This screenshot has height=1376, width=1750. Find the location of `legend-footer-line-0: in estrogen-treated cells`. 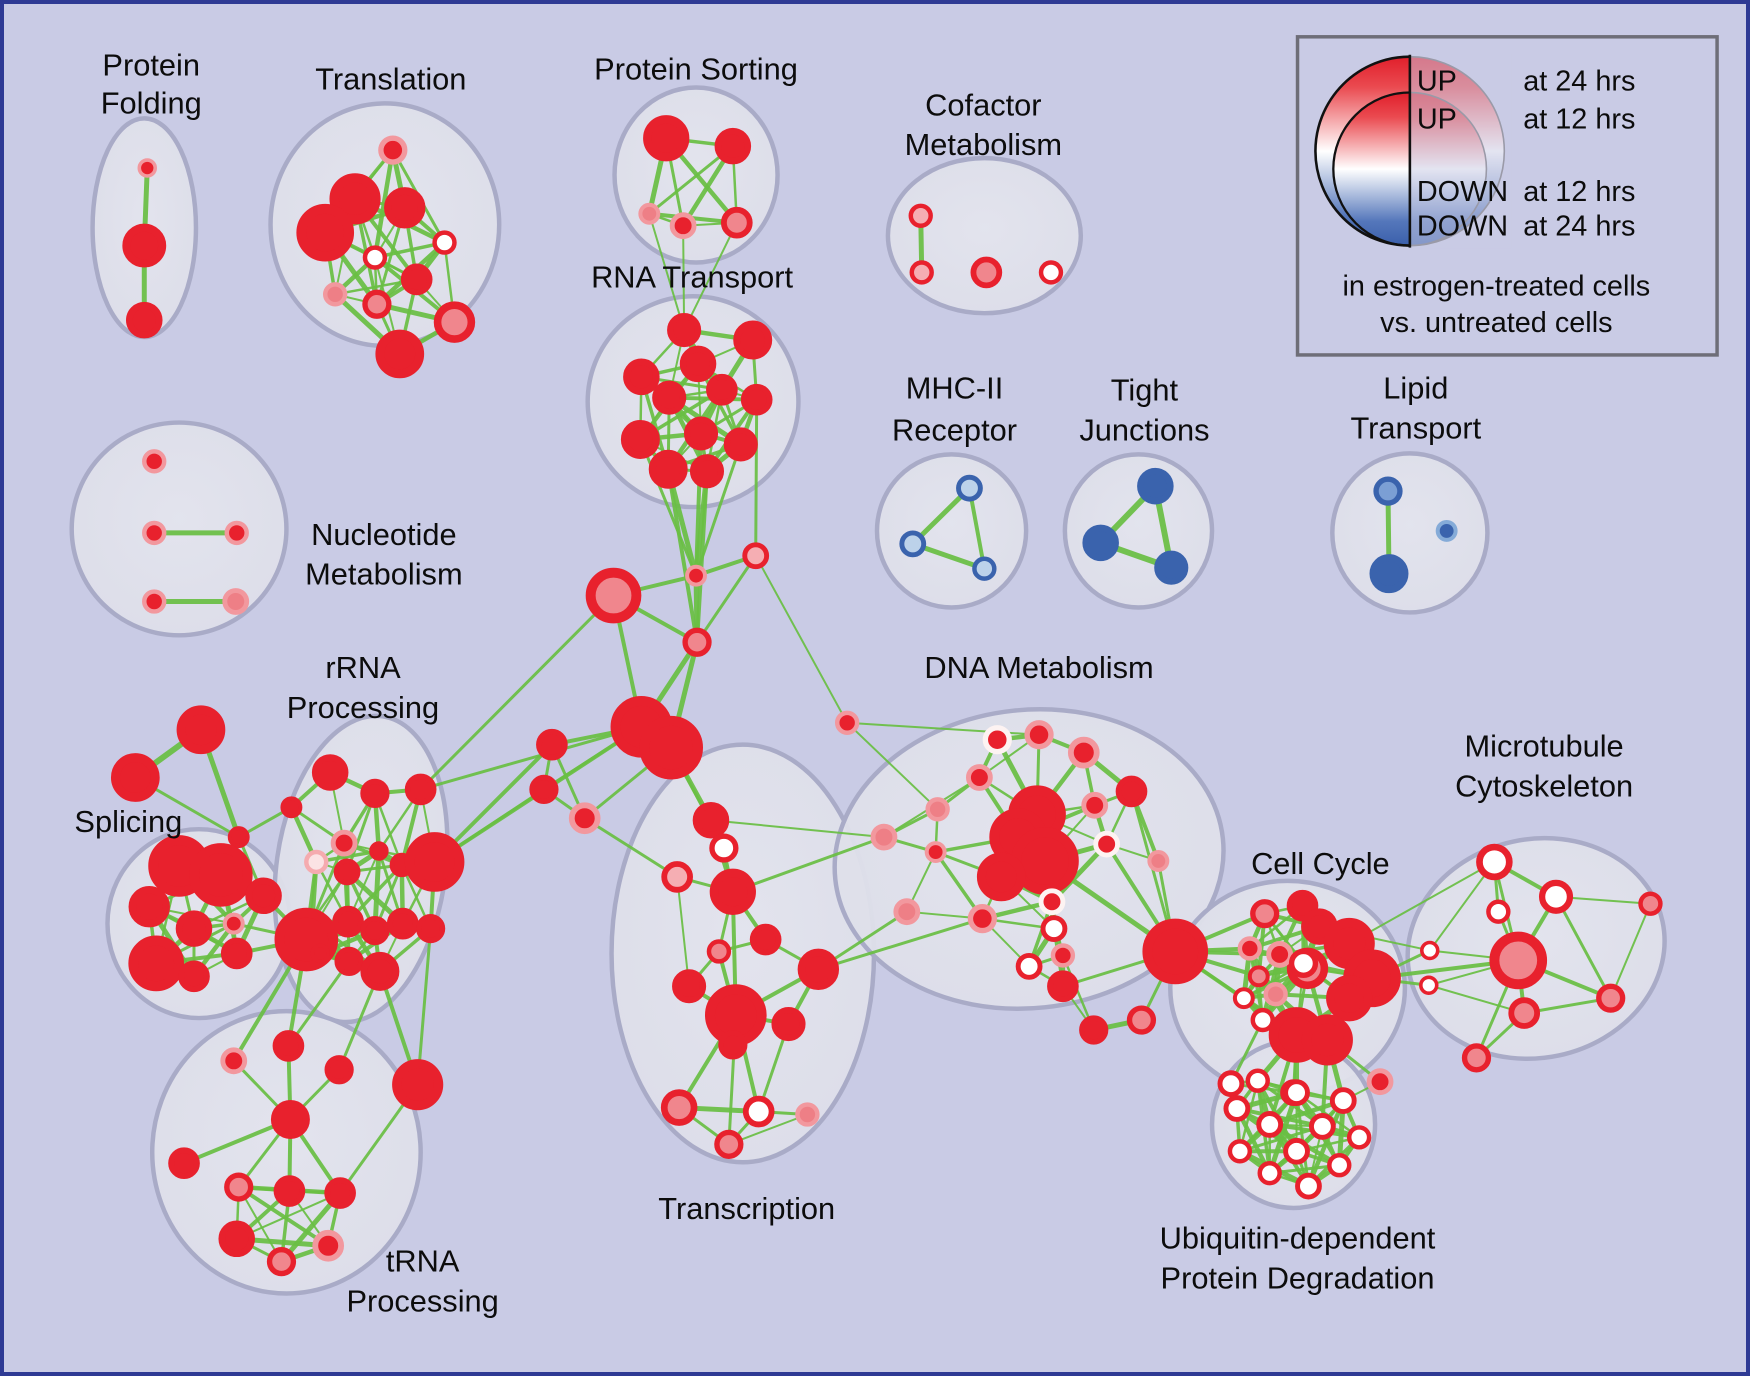

legend-footer-line-0: in estrogen-treated cells is located at coordinates (1497, 286).